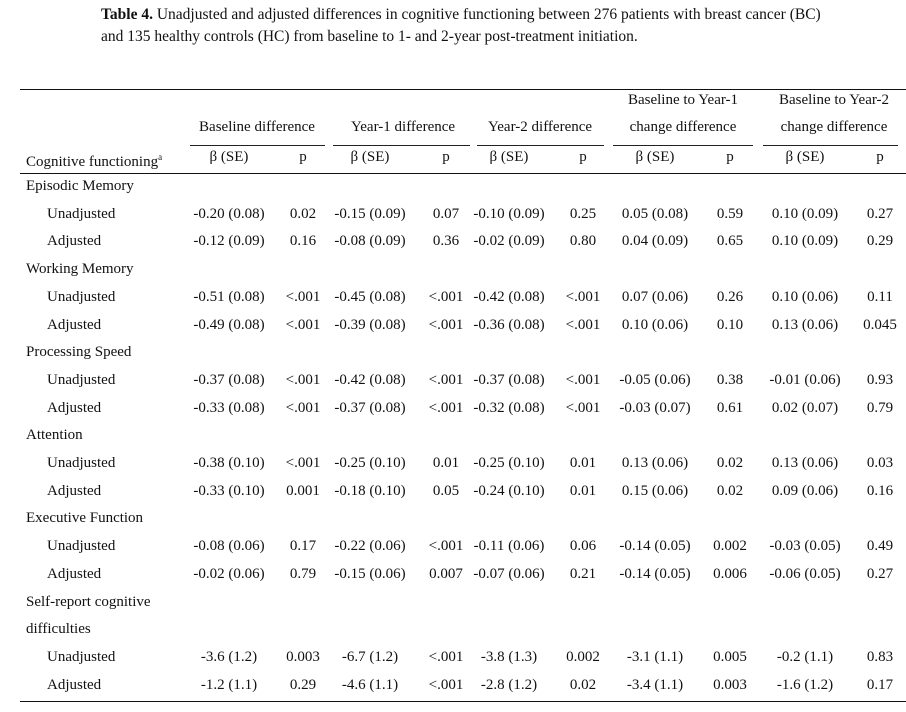  What do you see at coordinates (509, 241) in the screenshot?
I see `beta-se-cell: -0.02 (0.09)` at bounding box center [509, 241].